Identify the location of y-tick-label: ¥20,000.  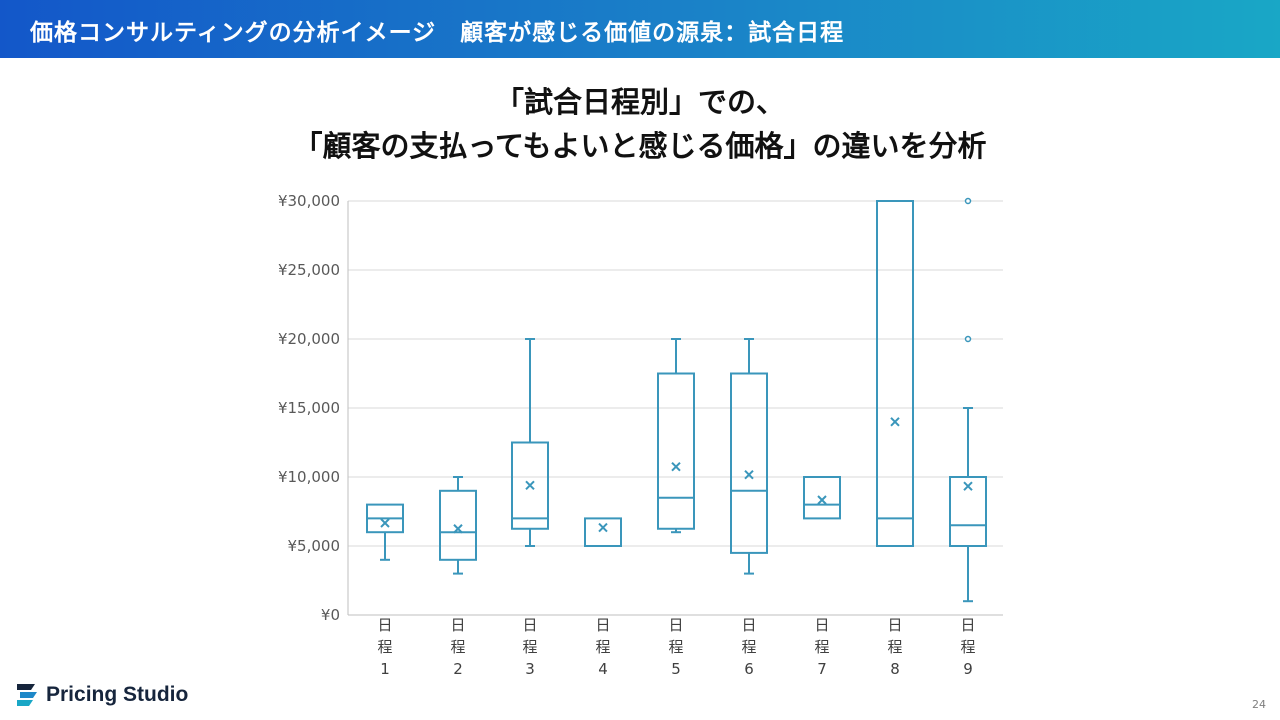
(309, 339).